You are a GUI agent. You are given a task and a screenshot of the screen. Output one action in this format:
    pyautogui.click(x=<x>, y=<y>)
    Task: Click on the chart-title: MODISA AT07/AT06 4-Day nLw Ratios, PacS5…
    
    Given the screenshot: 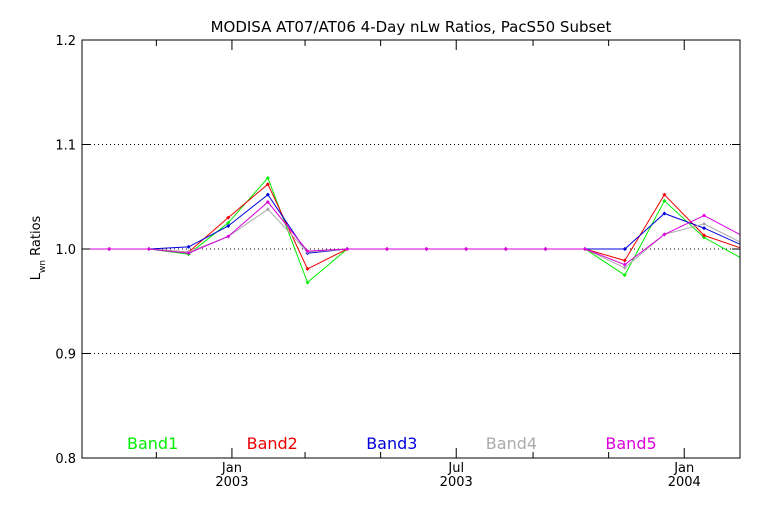 What is the action you would take?
    pyautogui.click(x=411, y=27)
    